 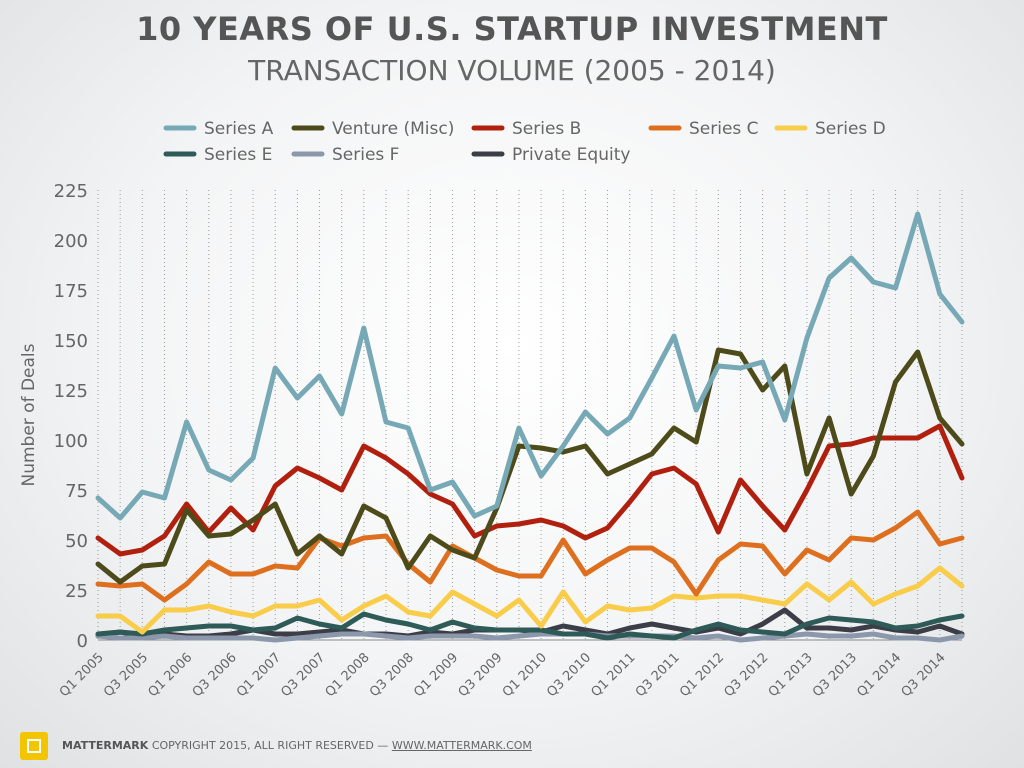 I want to click on x-tick-label: Q3 2005, so click(x=126, y=675).